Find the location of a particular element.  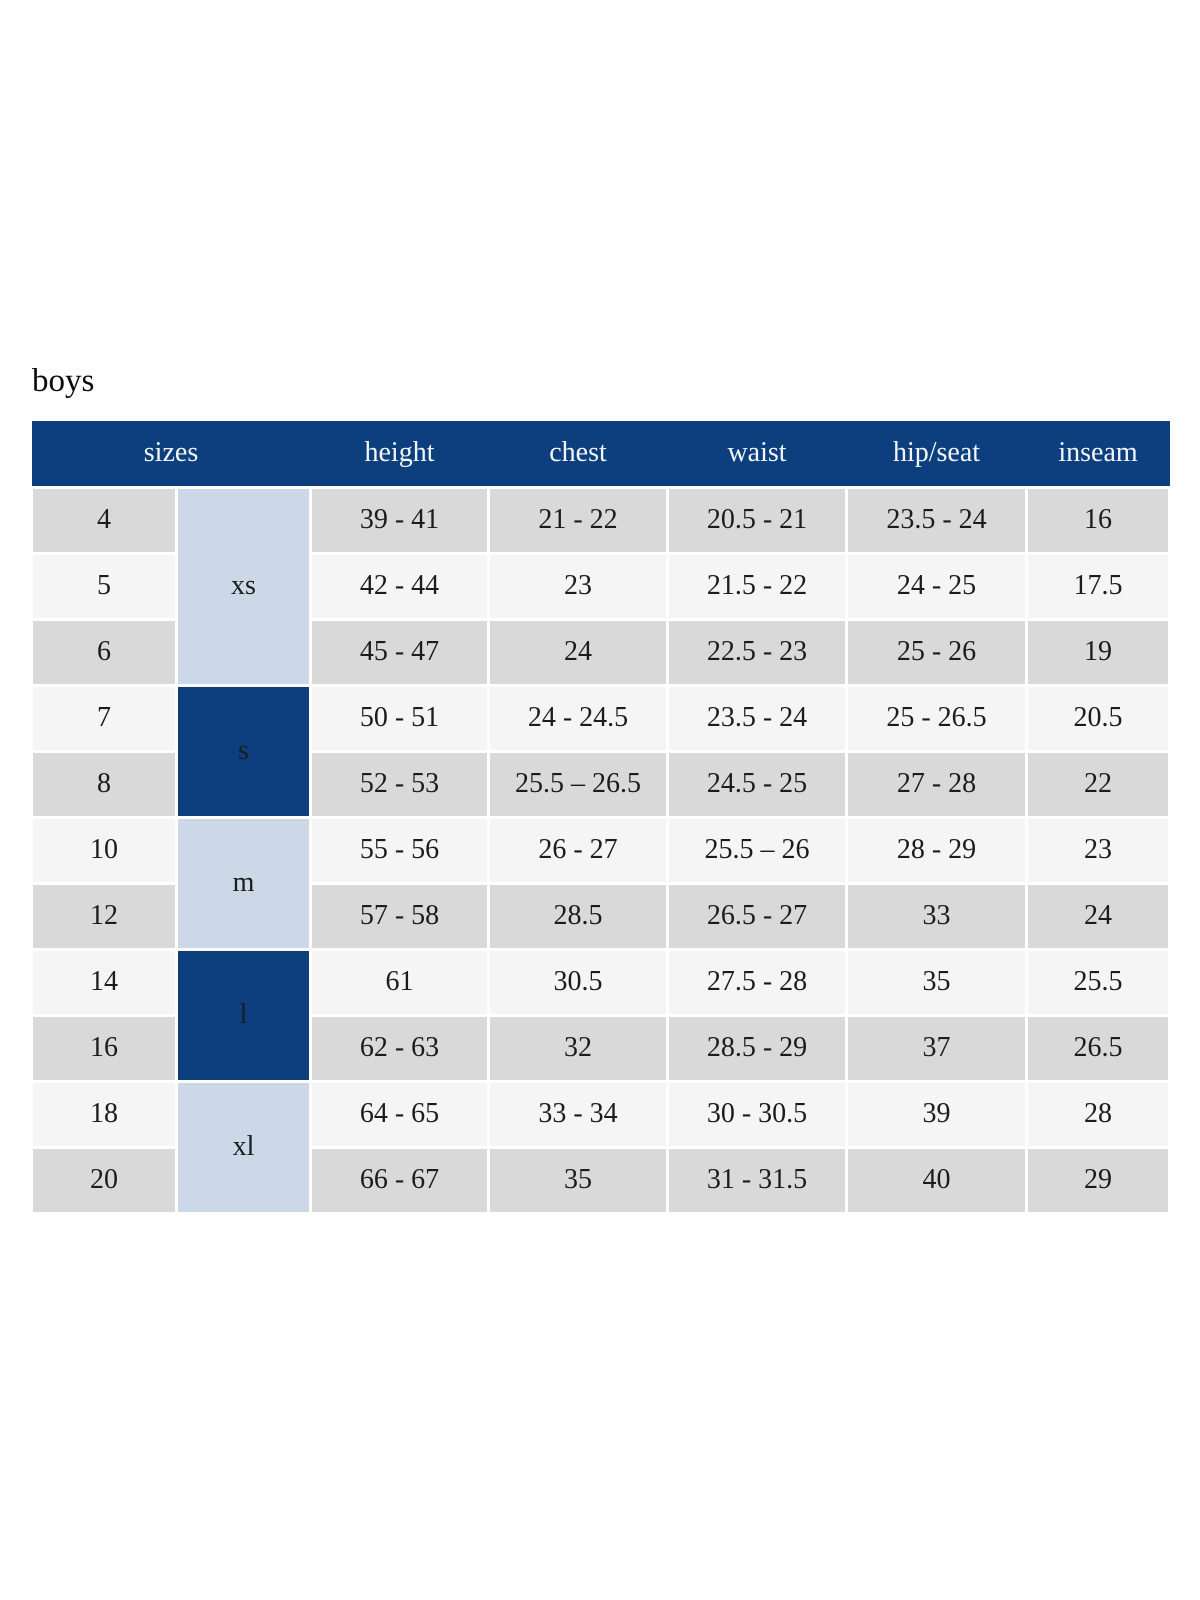

height-cell: 62 - 63 is located at coordinates (399, 1048).